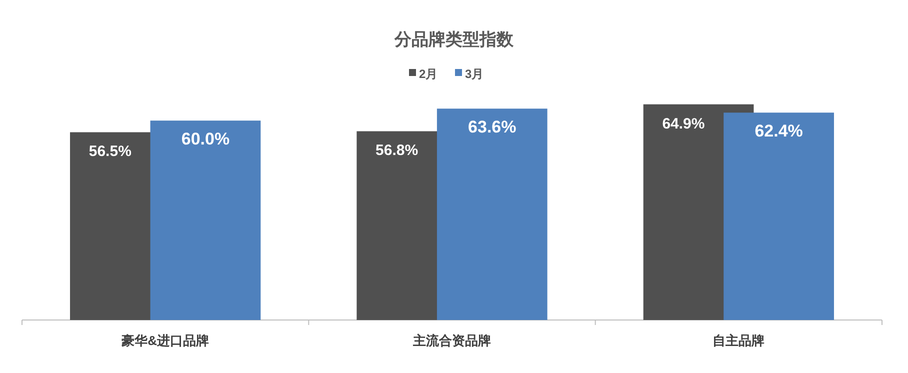 The height and width of the screenshot is (373, 908). I want to click on legend-item: 3月, so click(469, 74).